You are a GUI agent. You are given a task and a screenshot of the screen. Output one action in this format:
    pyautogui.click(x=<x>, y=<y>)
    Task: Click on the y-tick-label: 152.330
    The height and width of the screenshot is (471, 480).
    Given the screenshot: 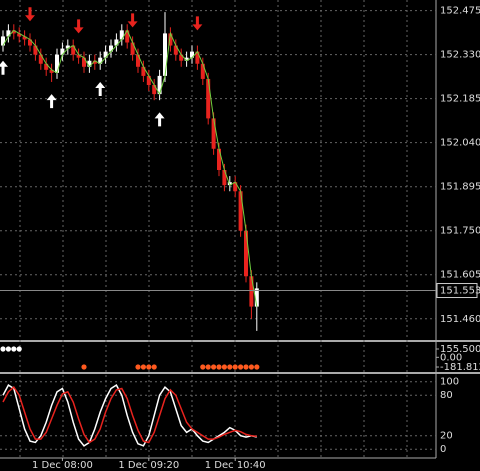 What is the action you would take?
    pyautogui.click(x=460, y=55)
    